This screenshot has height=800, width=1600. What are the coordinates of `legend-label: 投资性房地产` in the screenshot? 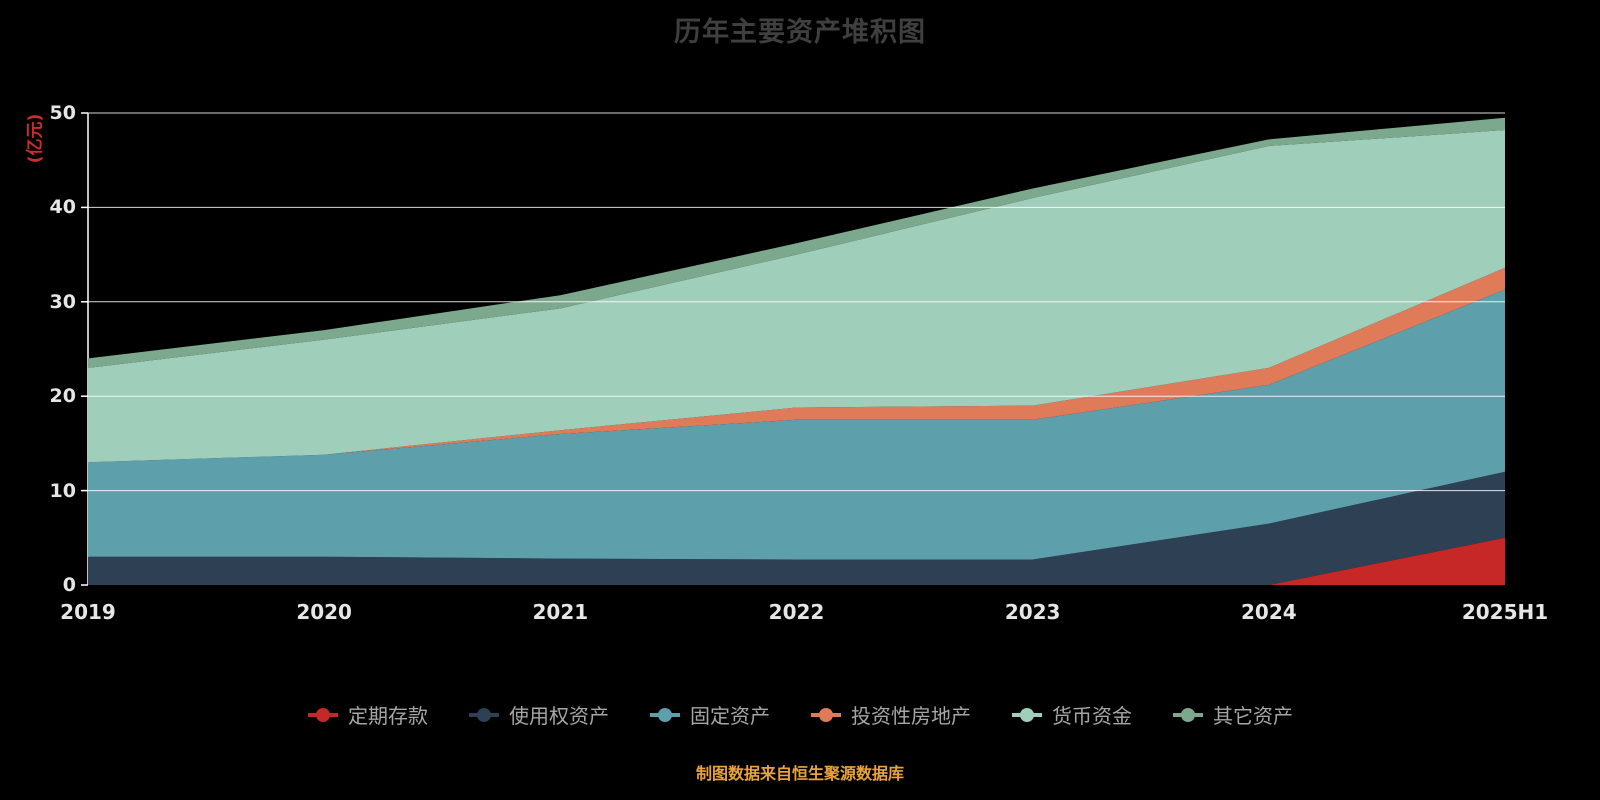 It's located at (911, 716).